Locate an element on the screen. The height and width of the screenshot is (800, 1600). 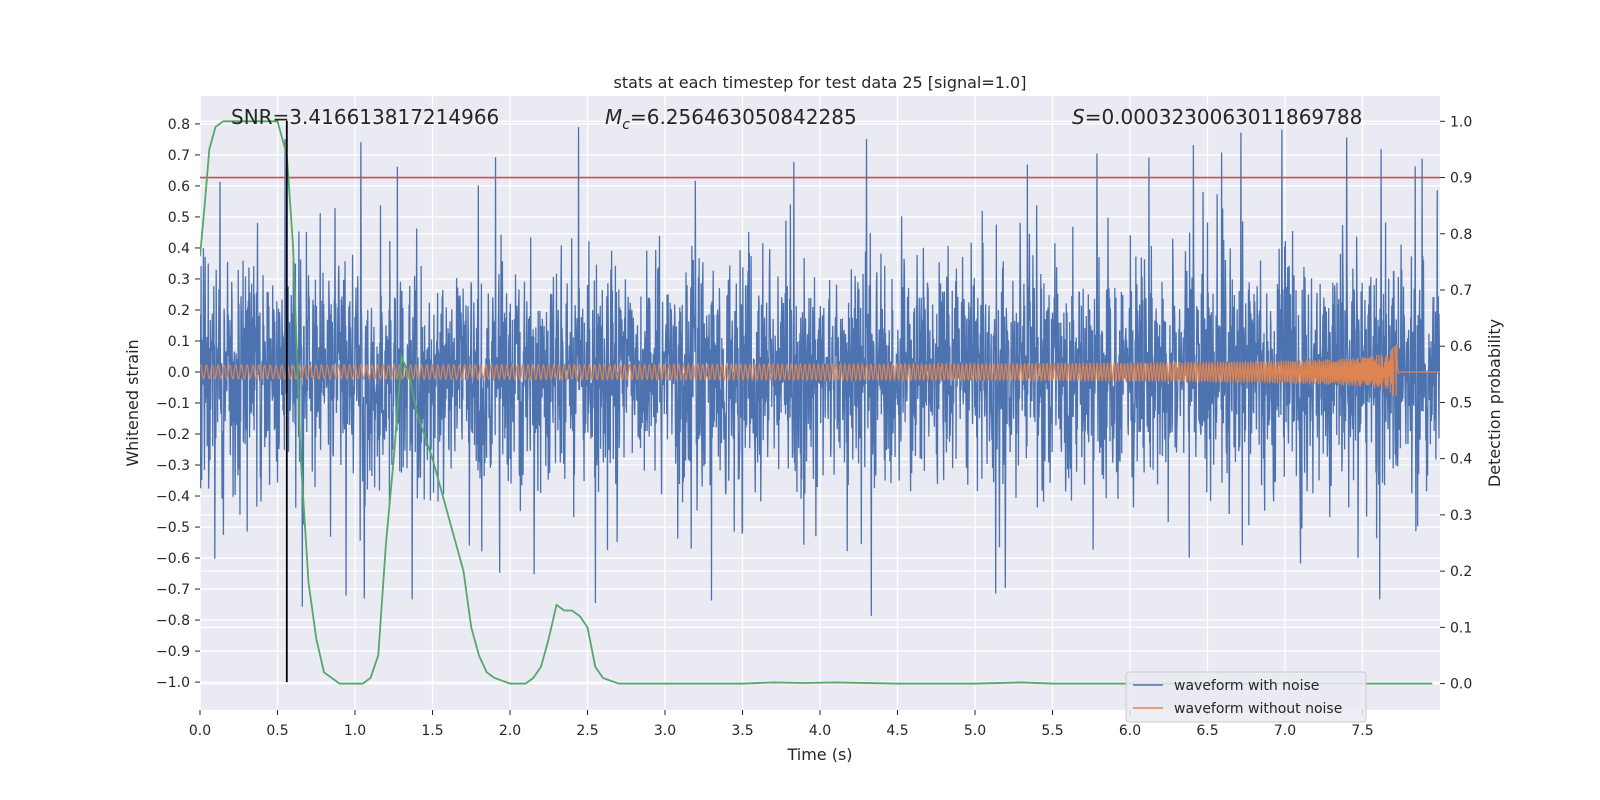
snr-annotation: SNR=3.416613817214966 is located at coordinates (365, 117).